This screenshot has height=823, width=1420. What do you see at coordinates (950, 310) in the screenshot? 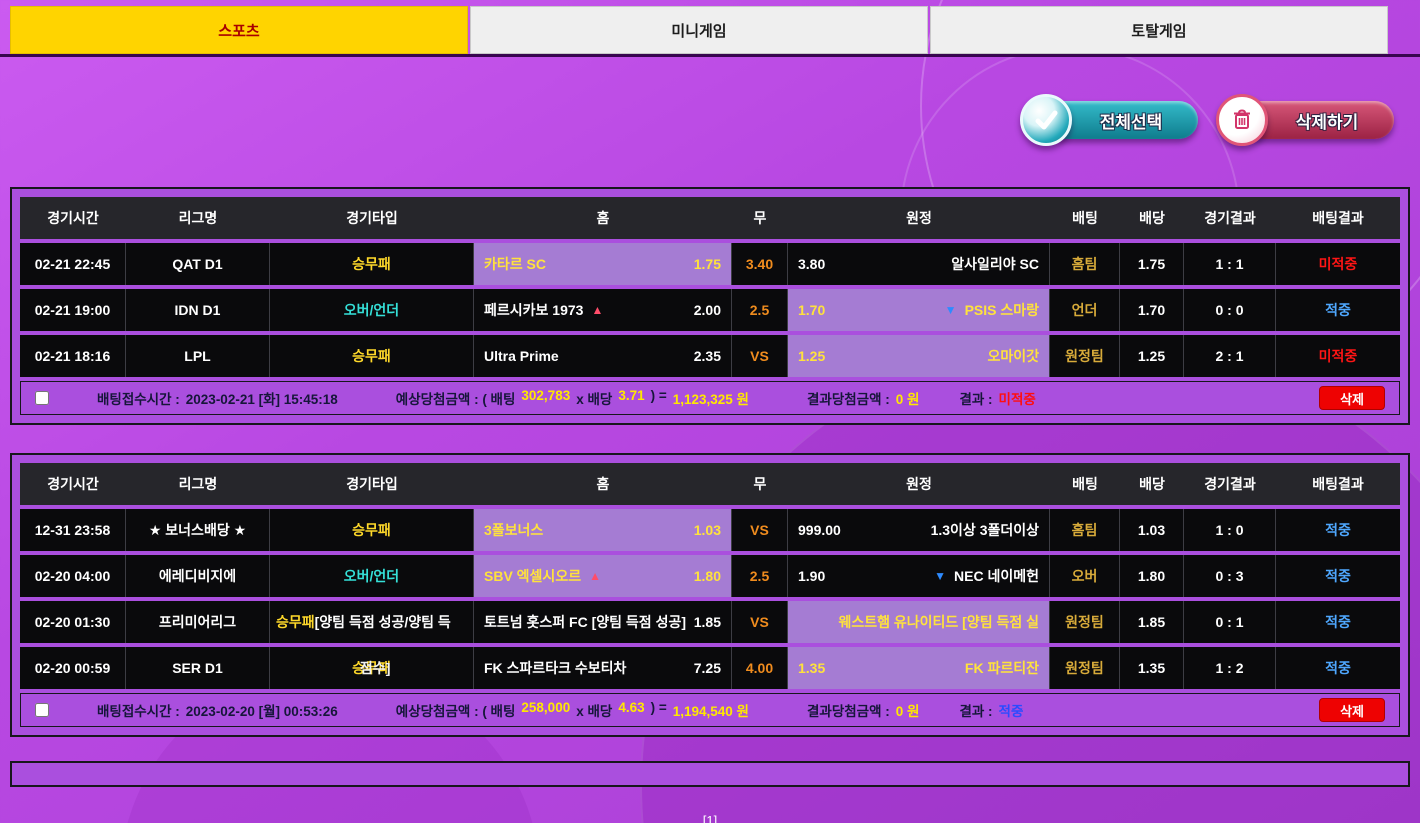
I see `down-arrow-icon: ▼` at bounding box center [950, 310].